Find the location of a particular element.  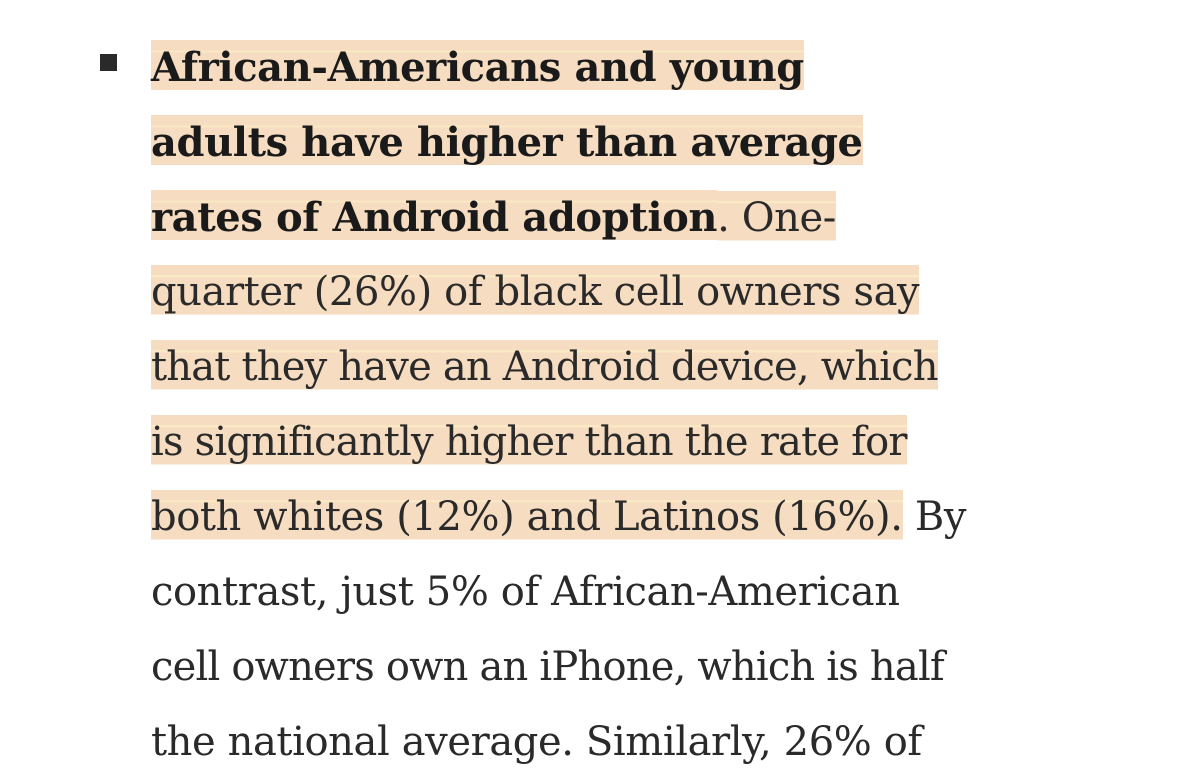

paragraph-line: that they have an Android device, which is located at coordinates (661, 367).